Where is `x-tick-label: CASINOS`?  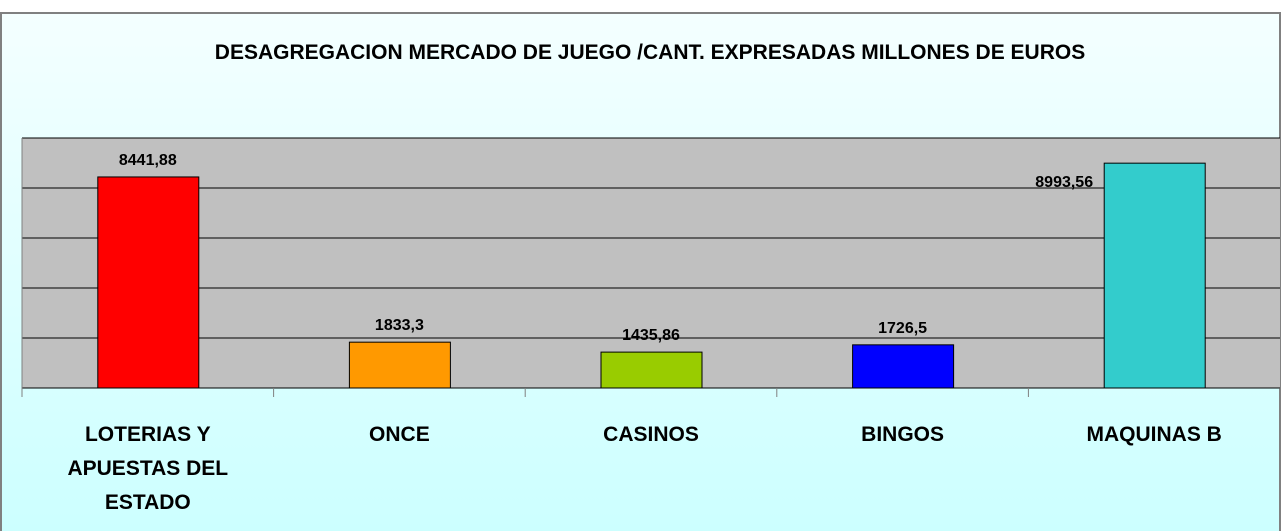 x-tick-label: CASINOS is located at coordinates (651, 434).